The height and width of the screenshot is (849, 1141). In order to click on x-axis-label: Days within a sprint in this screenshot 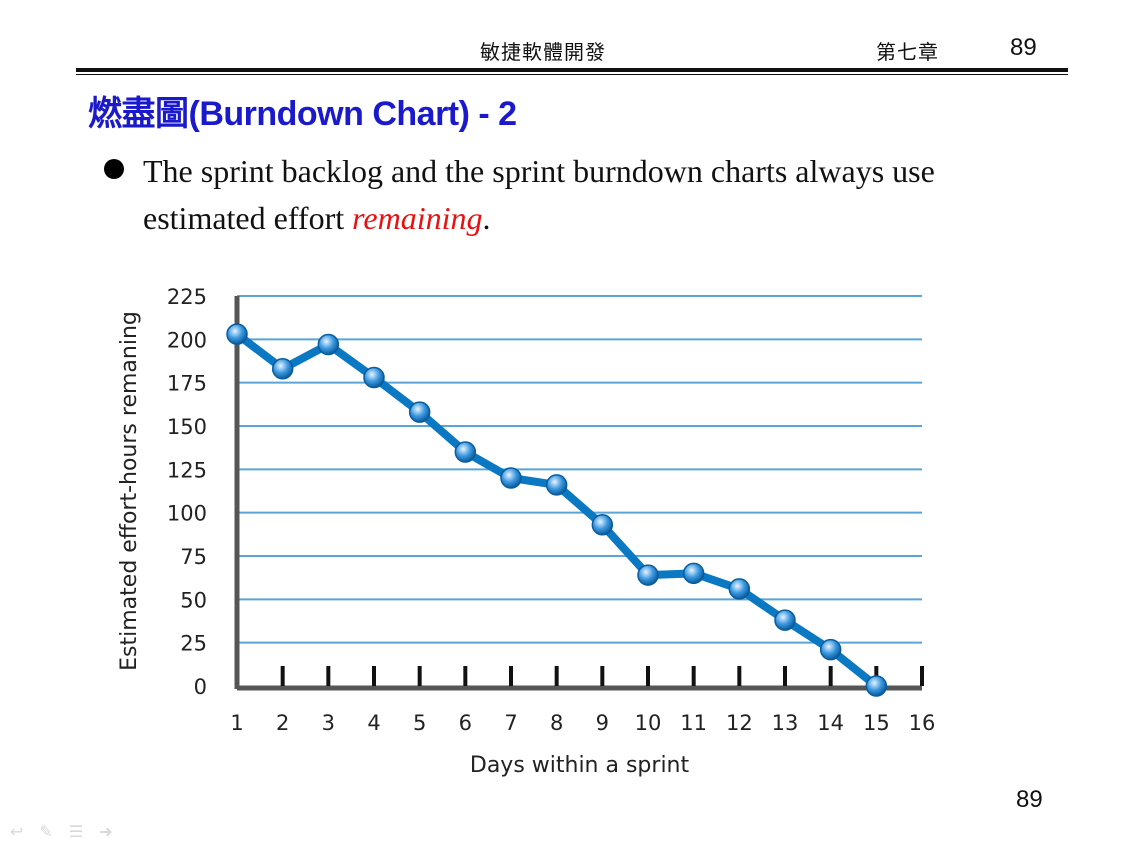, I will do `click(580, 765)`.